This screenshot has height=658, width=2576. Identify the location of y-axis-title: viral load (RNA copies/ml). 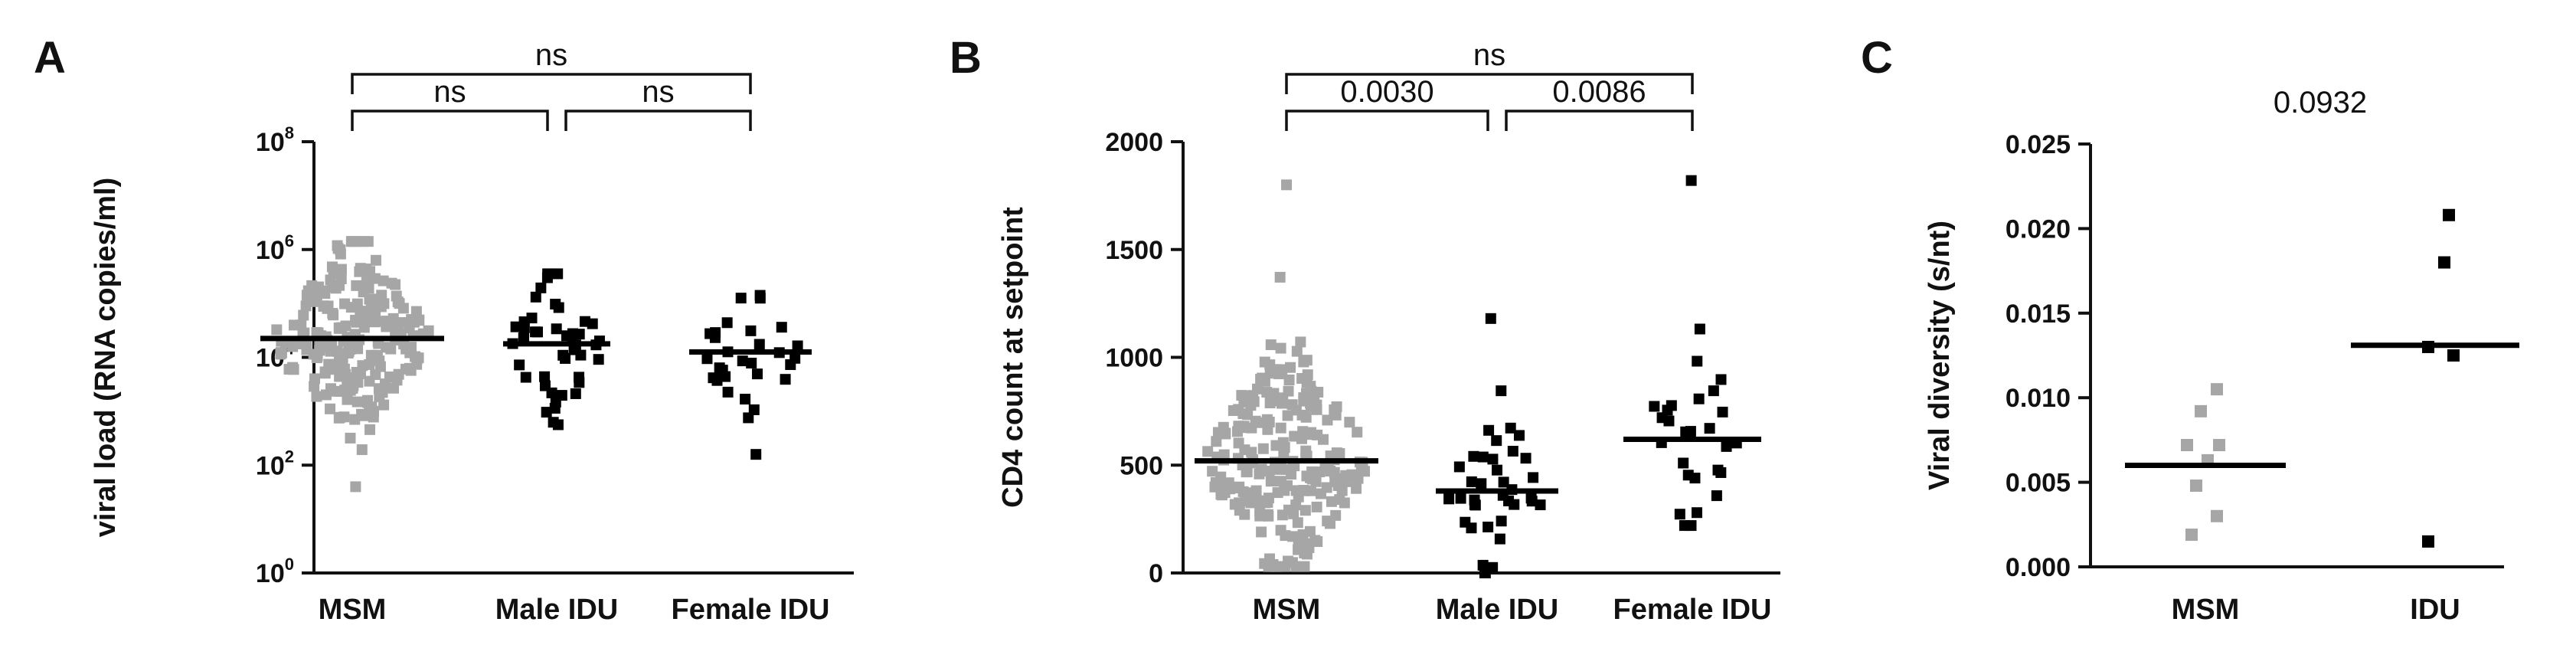
(106, 357).